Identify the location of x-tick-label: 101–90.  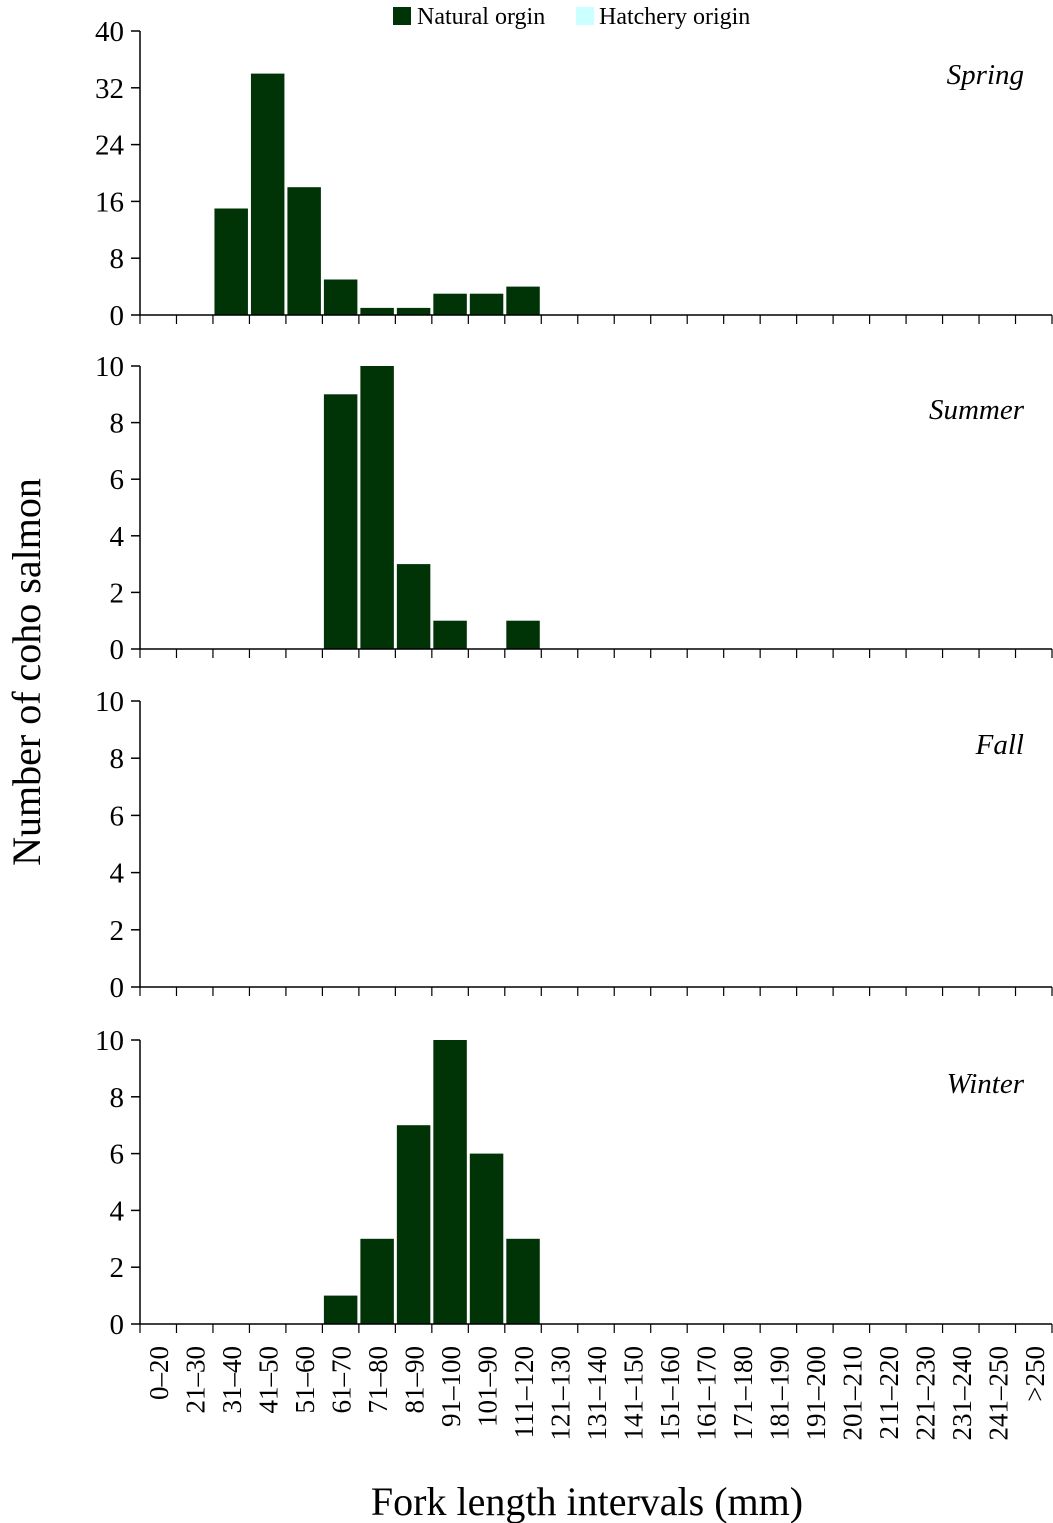
(488, 1386).